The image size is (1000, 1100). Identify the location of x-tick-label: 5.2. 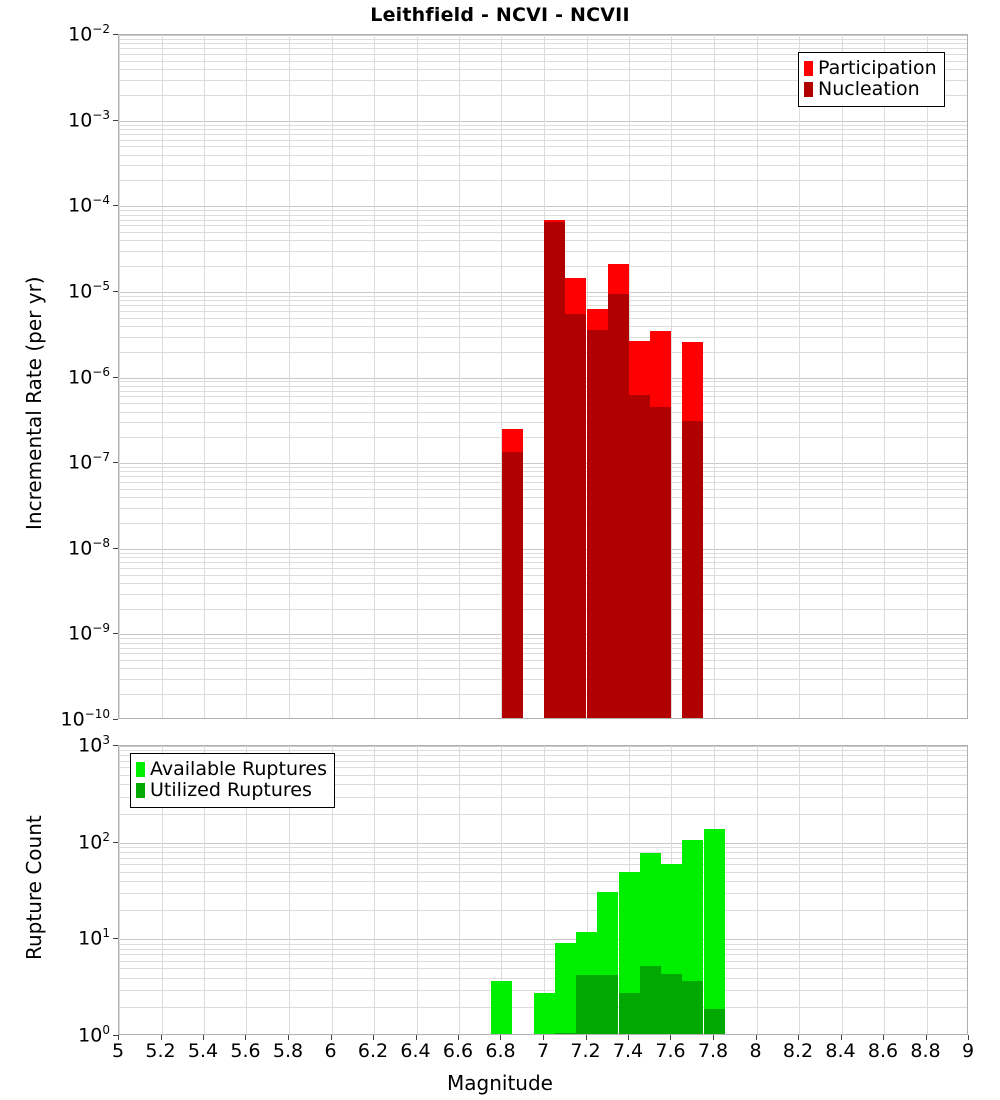
(160, 1051).